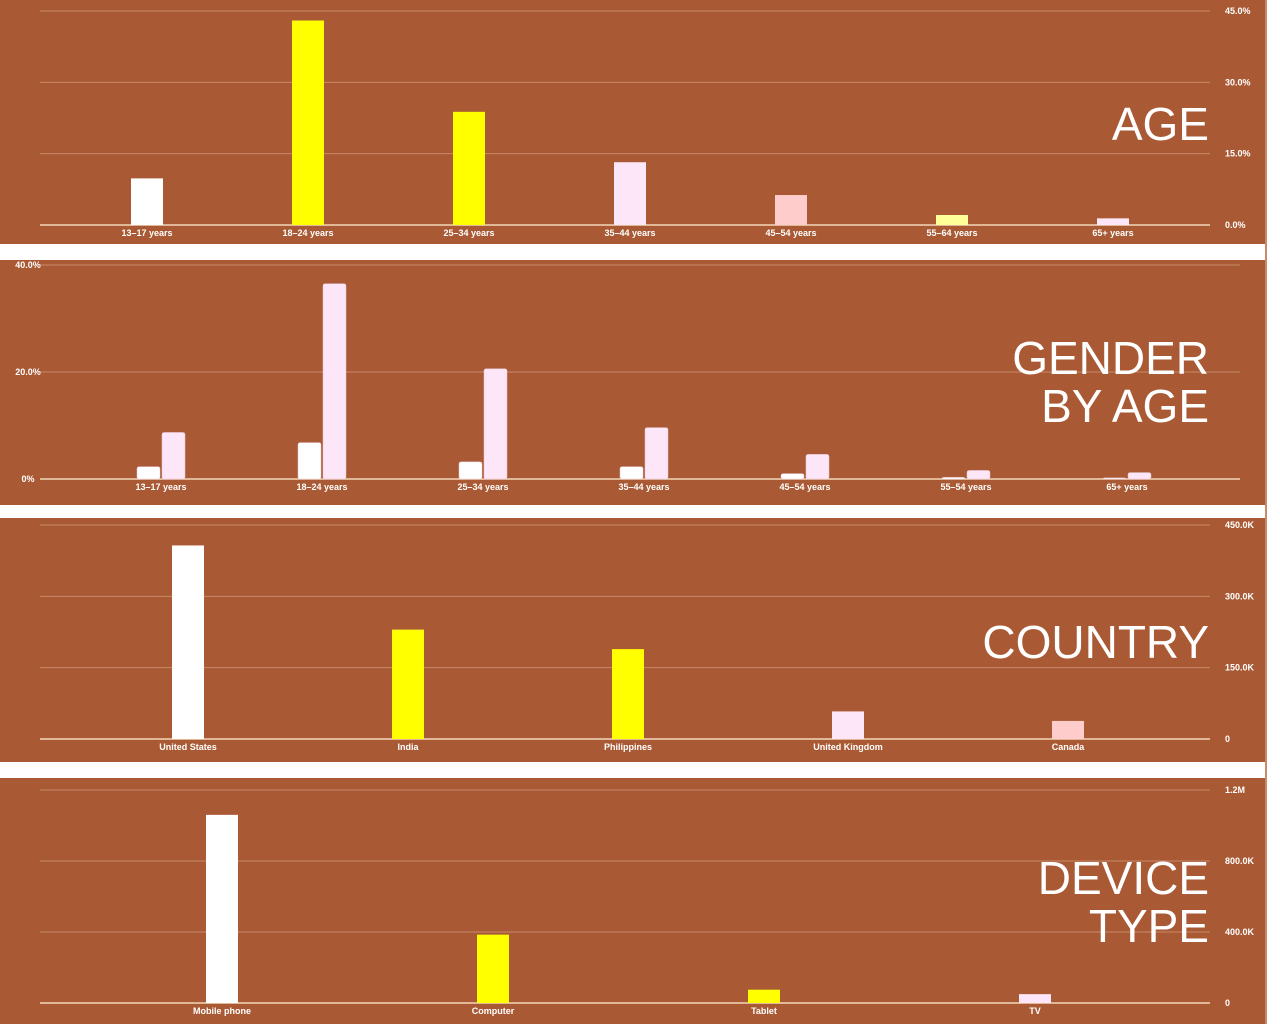  What do you see at coordinates (1235, 790) in the screenshot?
I see `y-tick-label: 1.2M` at bounding box center [1235, 790].